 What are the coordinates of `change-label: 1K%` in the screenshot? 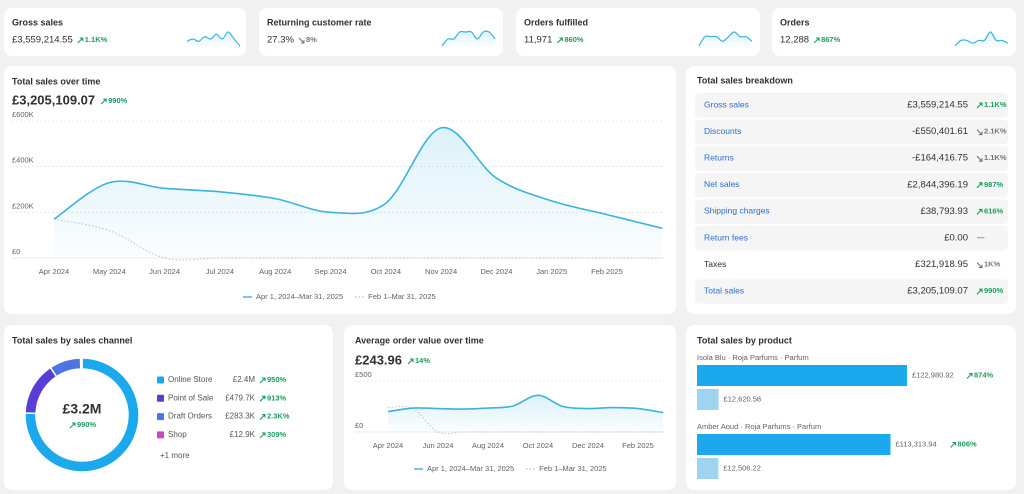 It's located at (992, 264).